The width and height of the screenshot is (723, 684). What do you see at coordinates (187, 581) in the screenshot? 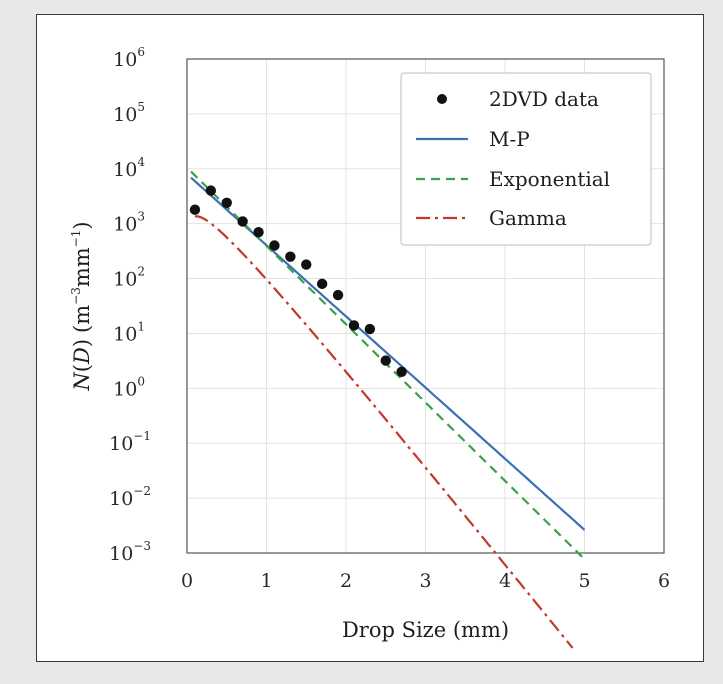
I see `x-tick-label: 0` at bounding box center [187, 581].